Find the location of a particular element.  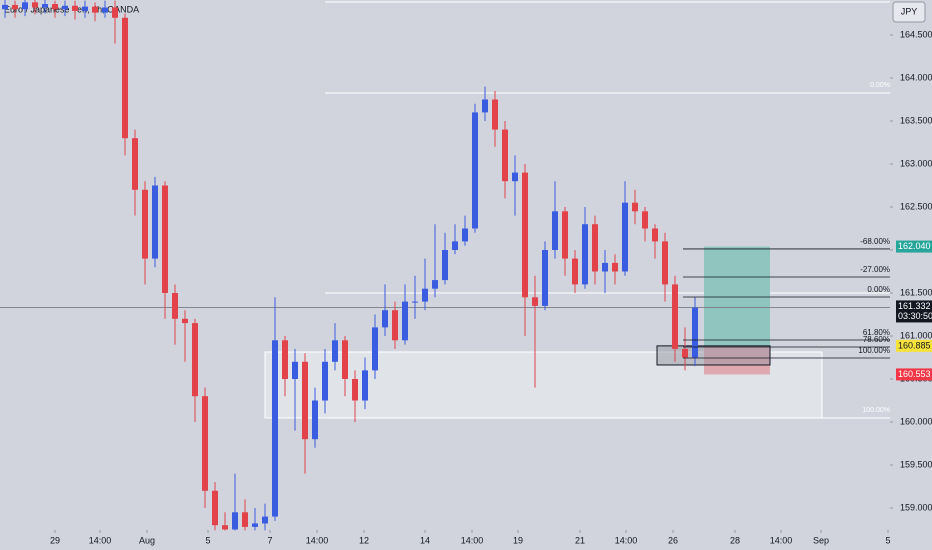

chart-title: Euro / Japanese Yen, 4h, OANDA is located at coordinates (71, 9).